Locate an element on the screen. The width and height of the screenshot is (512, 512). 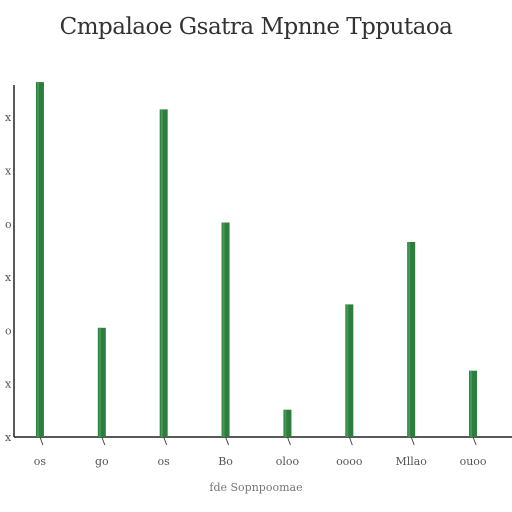
x-tick-label: Bo is located at coordinates (225, 461).